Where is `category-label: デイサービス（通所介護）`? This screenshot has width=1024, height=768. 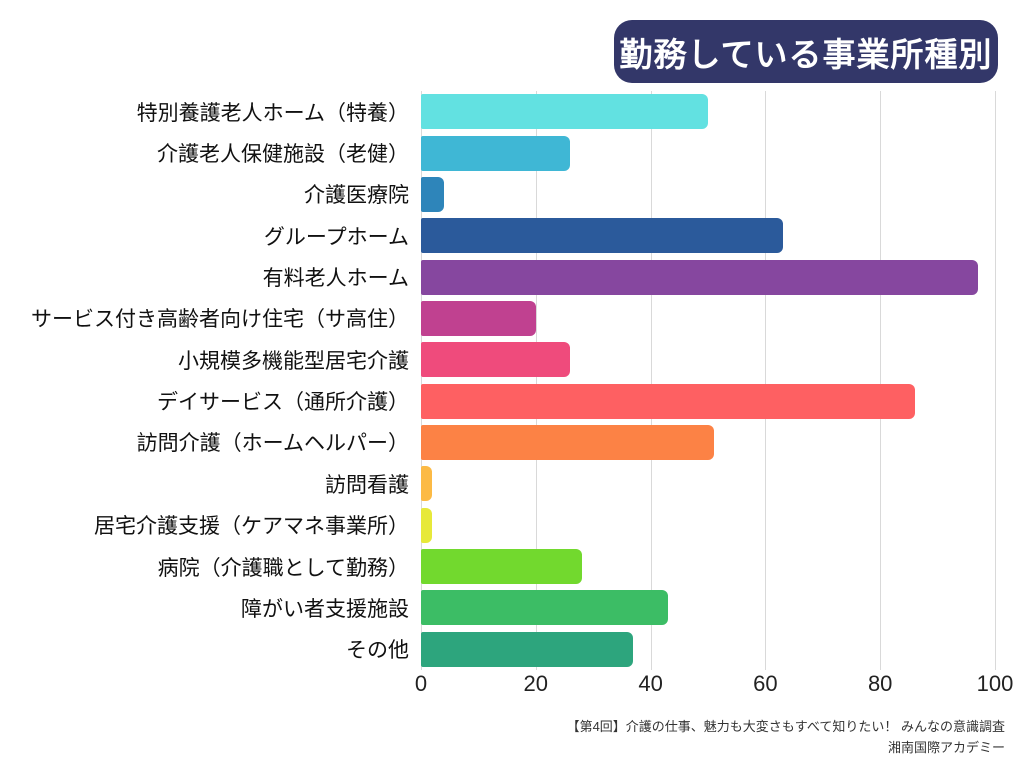
category-label: デイサービス（通所介護） is located at coordinates (283, 403).